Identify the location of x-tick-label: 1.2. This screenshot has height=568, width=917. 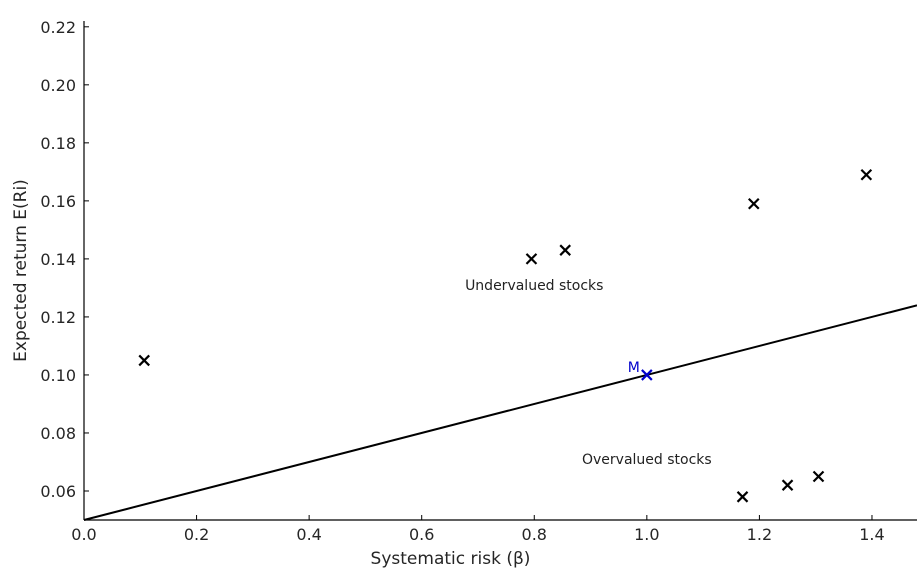
(759, 534).